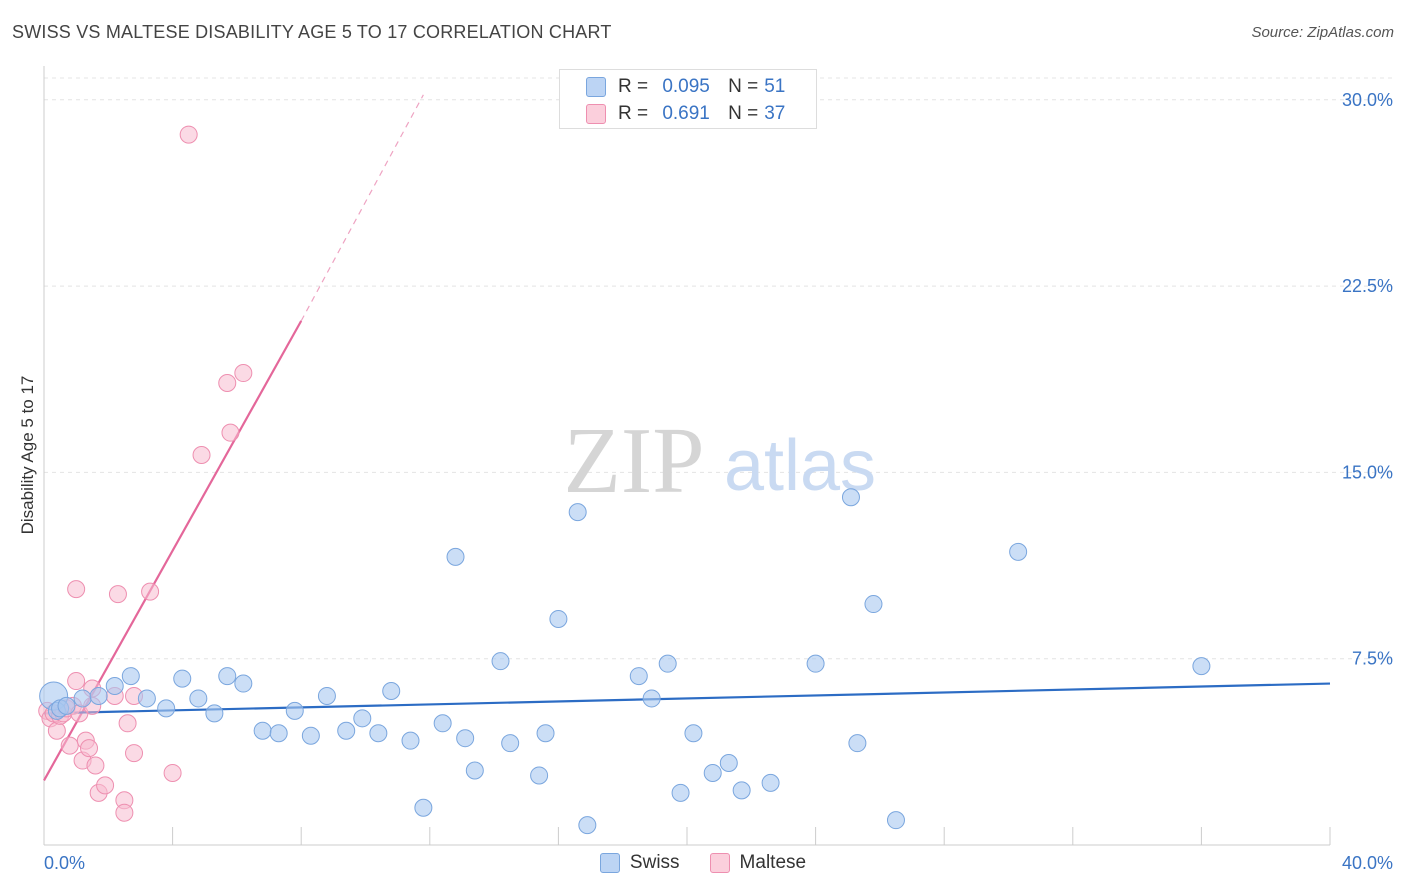  What do you see at coordinates (1367, 863) in the screenshot?
I see `x-tick-label: 40.0%` at bounding box center [1367, 863].